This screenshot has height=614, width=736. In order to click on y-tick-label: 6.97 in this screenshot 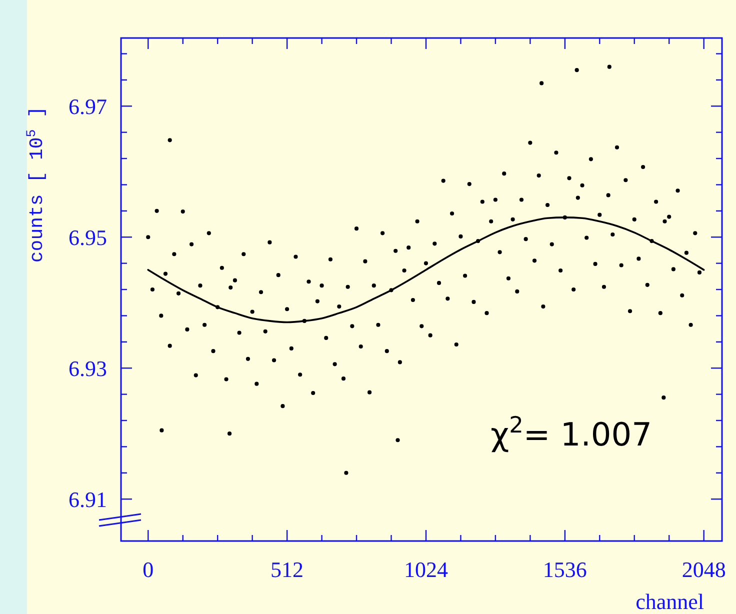, I will do `click(87, 107)`.